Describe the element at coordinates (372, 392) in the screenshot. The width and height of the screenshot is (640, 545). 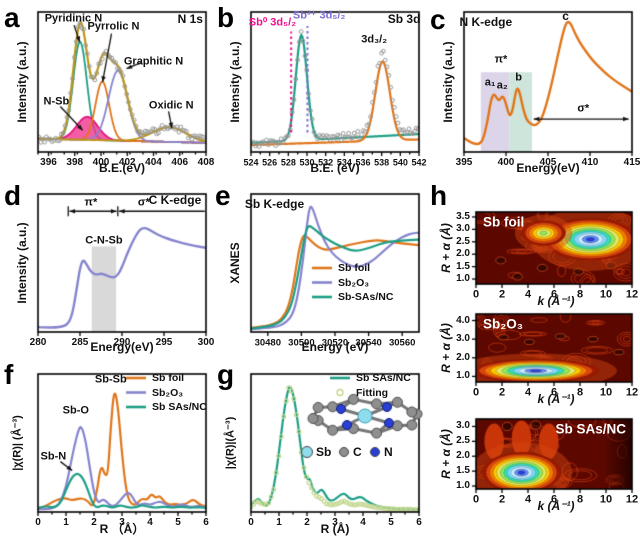
I see `legend-label: Fitting` at that location.